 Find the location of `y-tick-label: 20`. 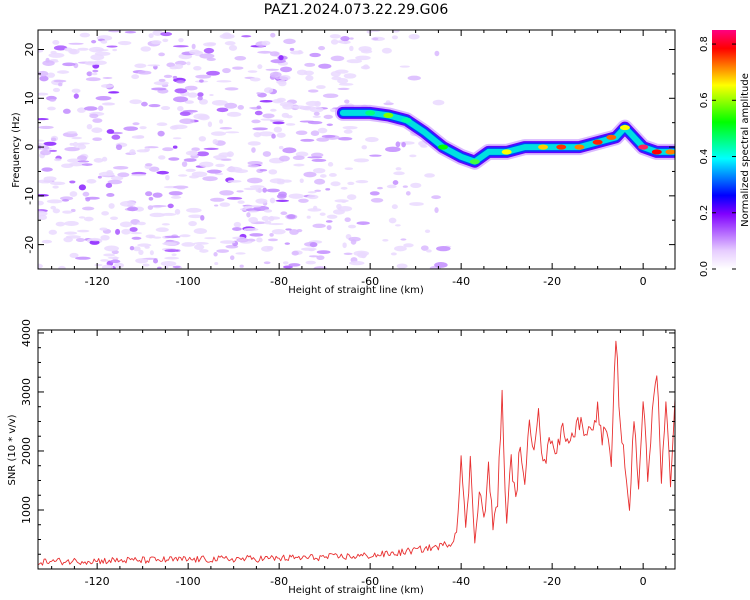

y-tick-label: 20 is located at coordinates (29, 50).